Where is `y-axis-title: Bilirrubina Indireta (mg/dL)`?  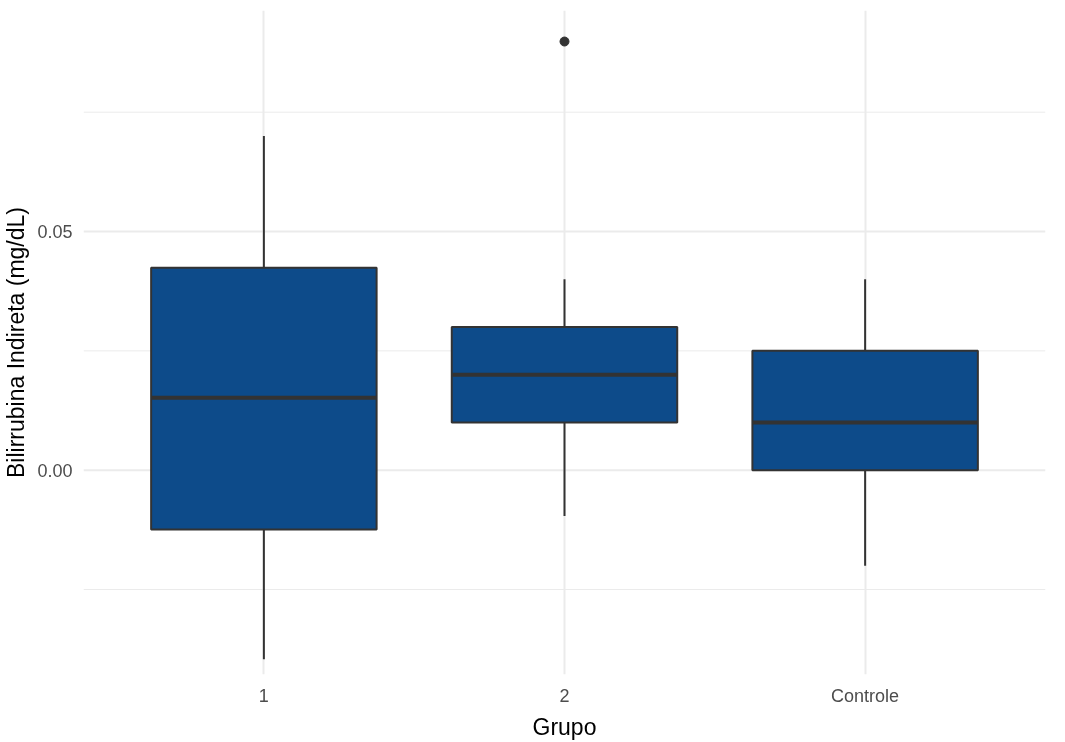
y-axis-title: Bilirrubina Indireta (mg/dL) is located at coordinates (16, 342).